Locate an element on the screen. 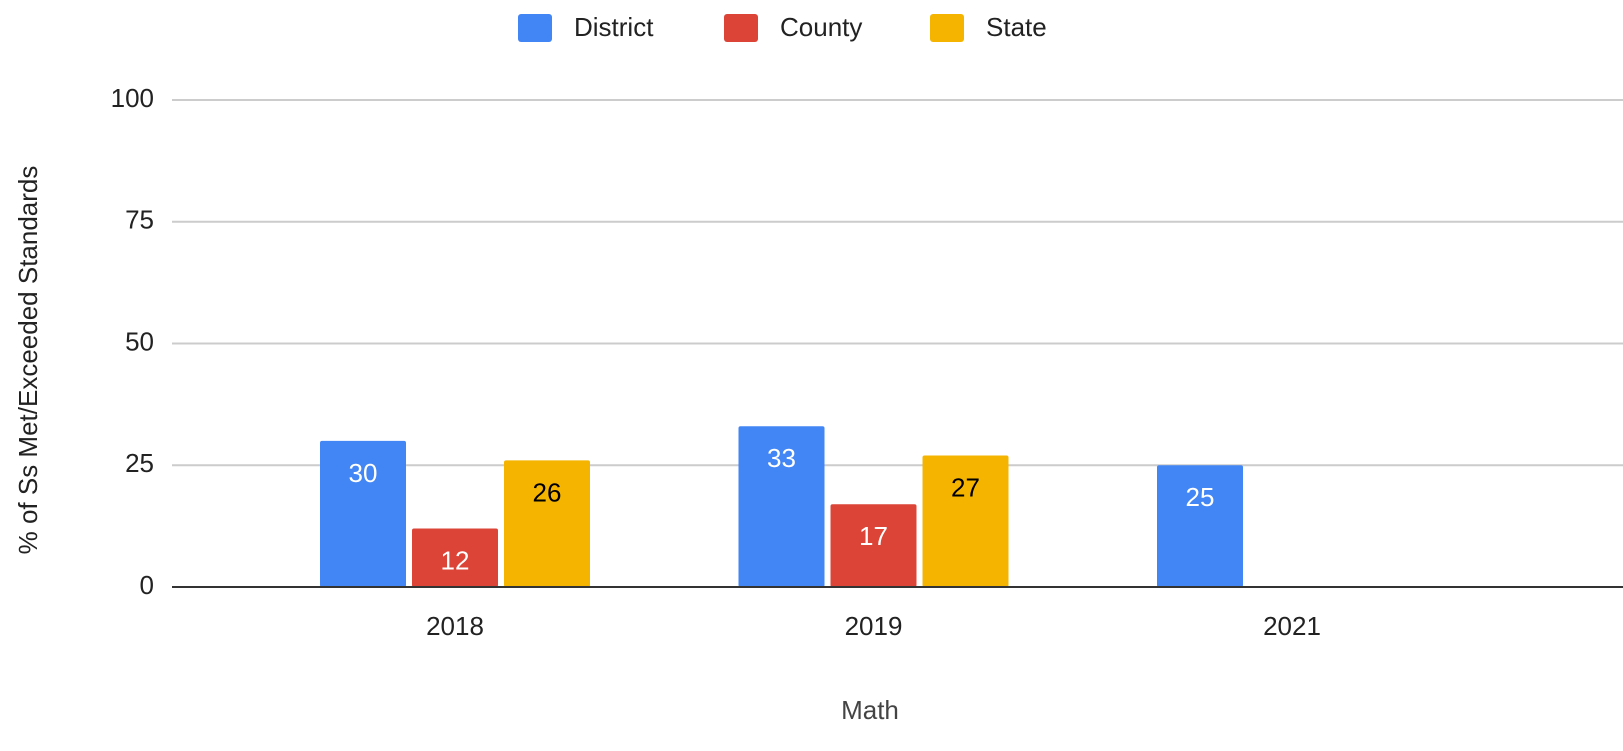 The height and width of the screenshot is (751, 1623). data-label: 12 is located at coordinates (455, 560).